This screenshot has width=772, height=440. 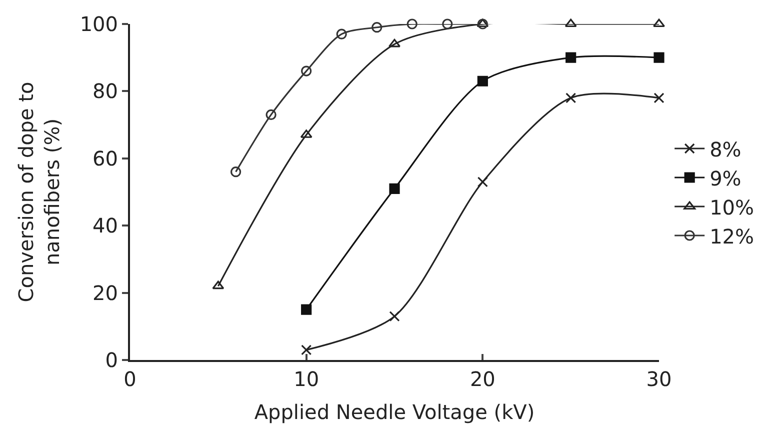 I want to click on y-tick-label: 0, so click(x=111, y=360).